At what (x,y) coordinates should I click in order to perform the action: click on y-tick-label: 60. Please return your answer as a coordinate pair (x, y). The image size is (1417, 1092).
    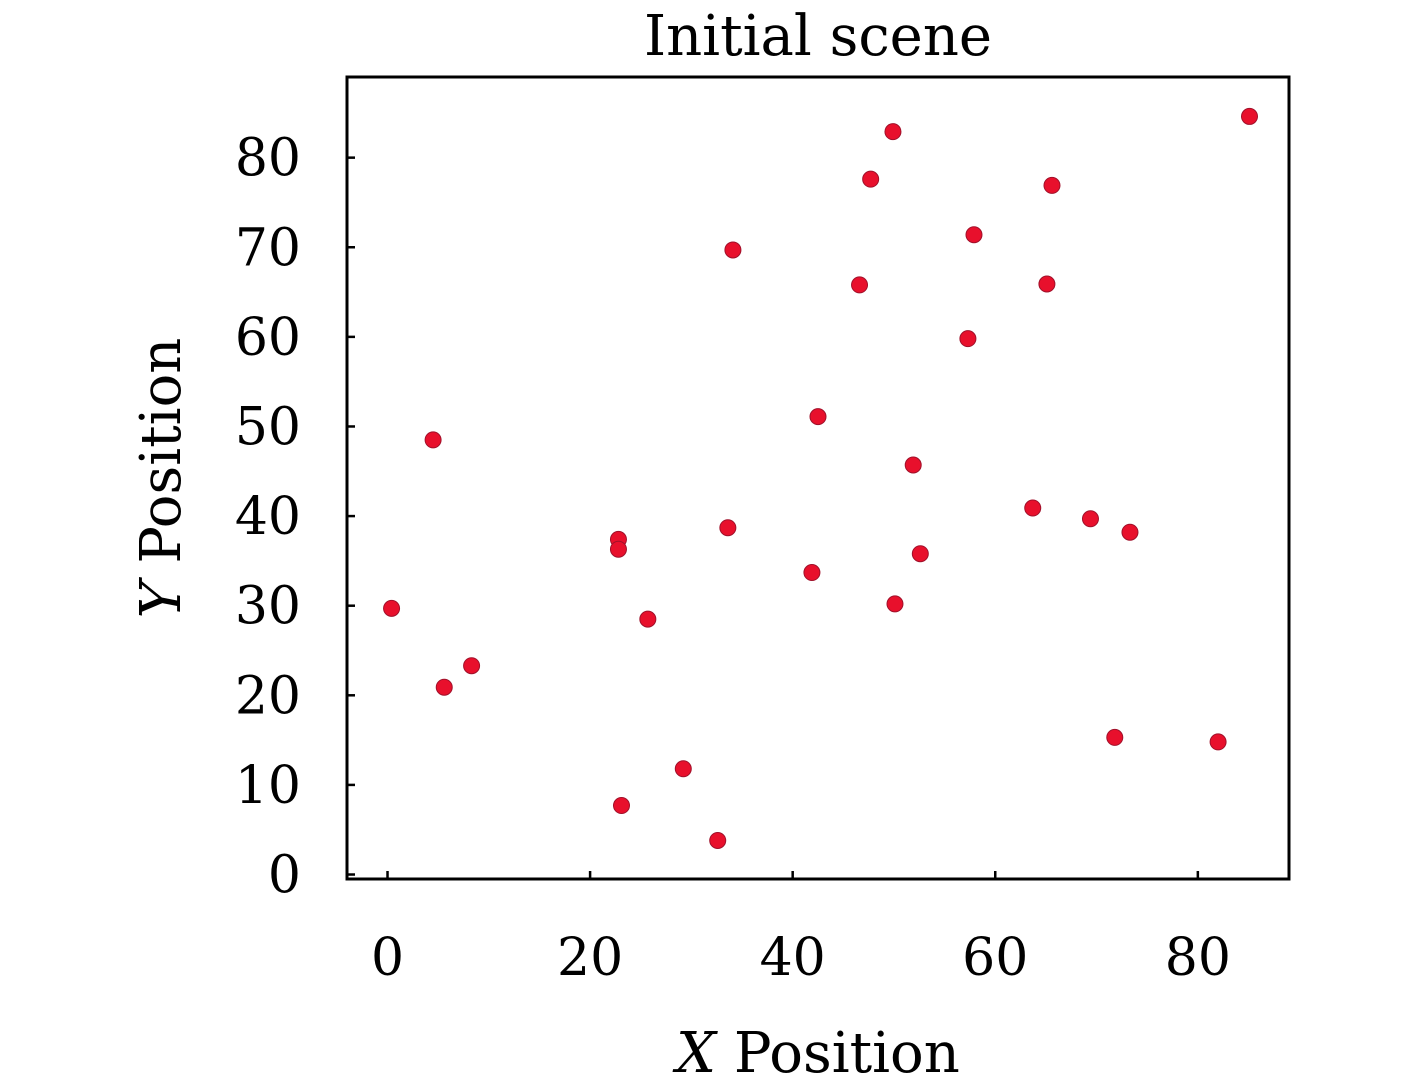
    Looking at the image, I should click on (268, 338).